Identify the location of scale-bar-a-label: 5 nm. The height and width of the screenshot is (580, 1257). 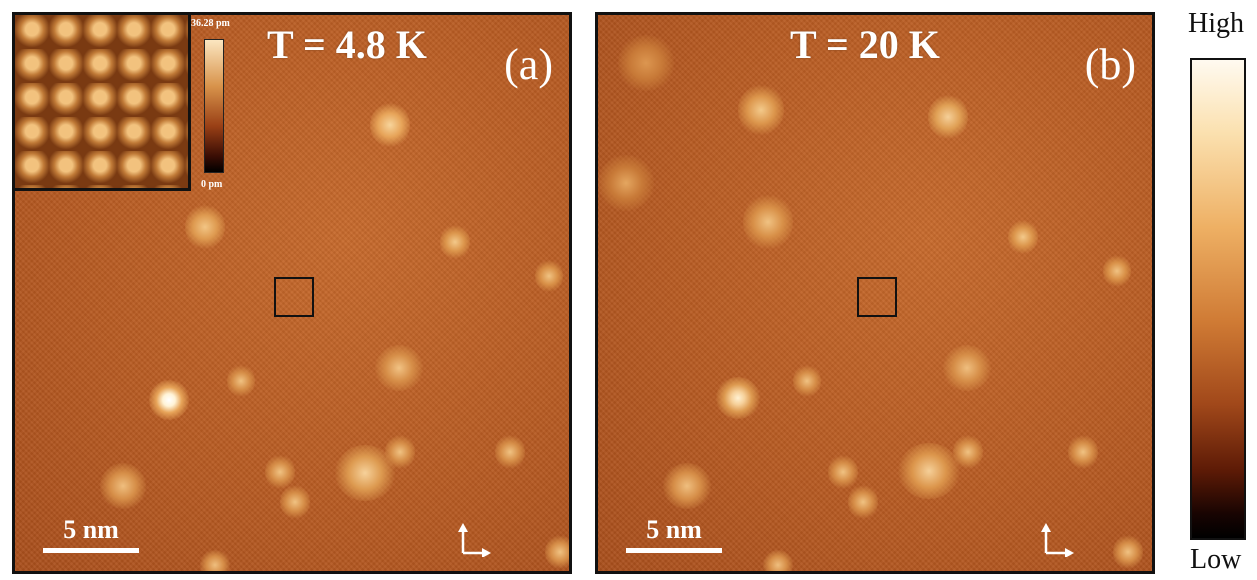
(91, 529).